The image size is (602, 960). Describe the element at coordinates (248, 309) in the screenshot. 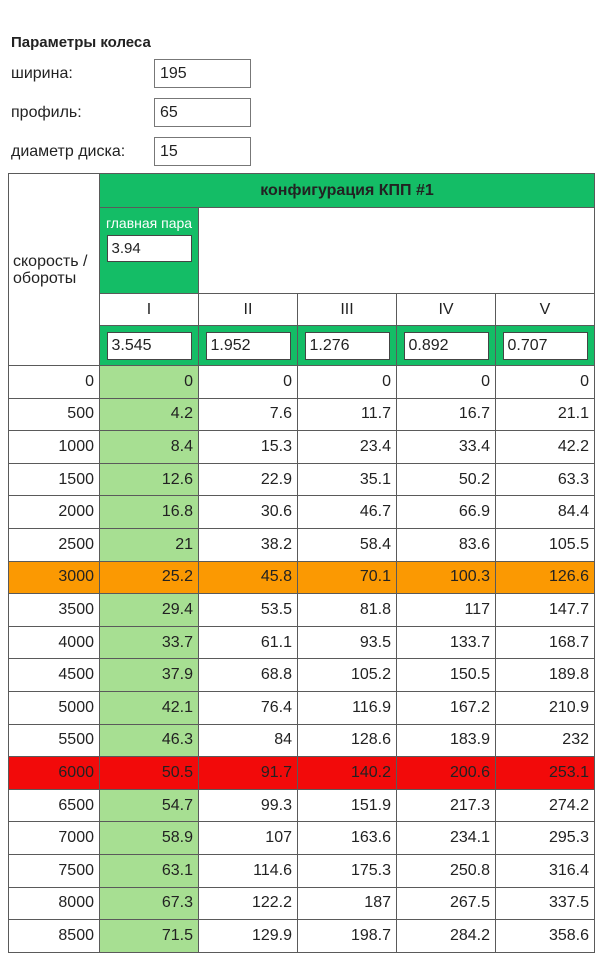

I see `gear-label-2: II` at that location.